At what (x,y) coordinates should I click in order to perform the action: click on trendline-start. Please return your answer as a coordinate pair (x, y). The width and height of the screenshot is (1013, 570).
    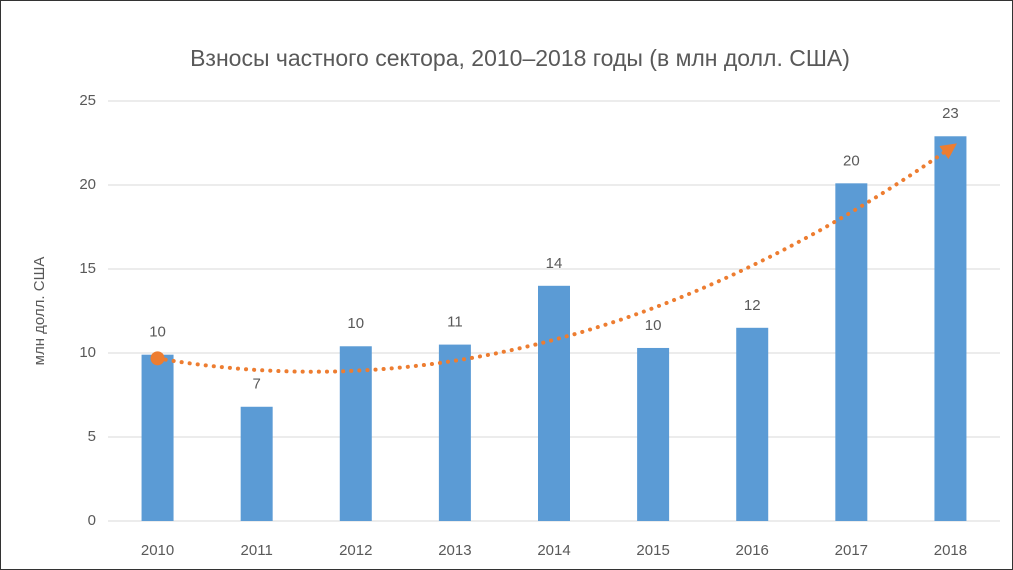
    Looking at the image, I should click on (157, 358).